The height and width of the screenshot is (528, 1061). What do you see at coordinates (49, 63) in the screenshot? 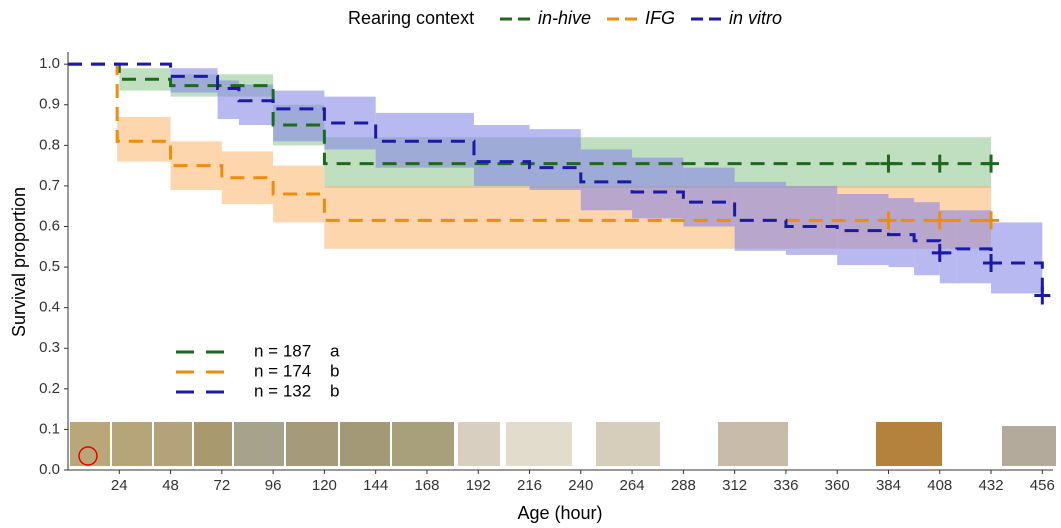
I see `y-tick-label: 1.0` at bounding box center [49, 63].